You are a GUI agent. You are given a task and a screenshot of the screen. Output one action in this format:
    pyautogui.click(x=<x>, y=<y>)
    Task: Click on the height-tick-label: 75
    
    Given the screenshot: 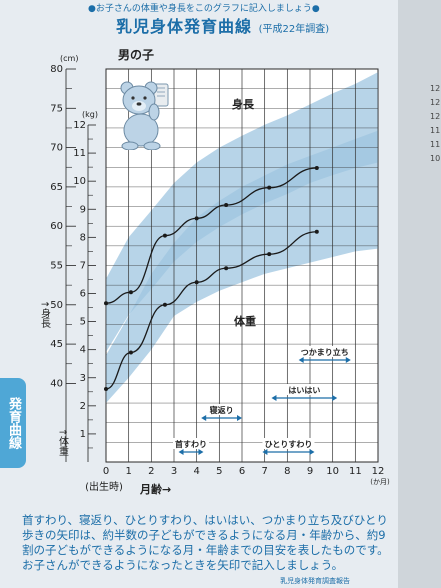 What is the action you would take?
    pyautogui.click(x=56, y=108)
    